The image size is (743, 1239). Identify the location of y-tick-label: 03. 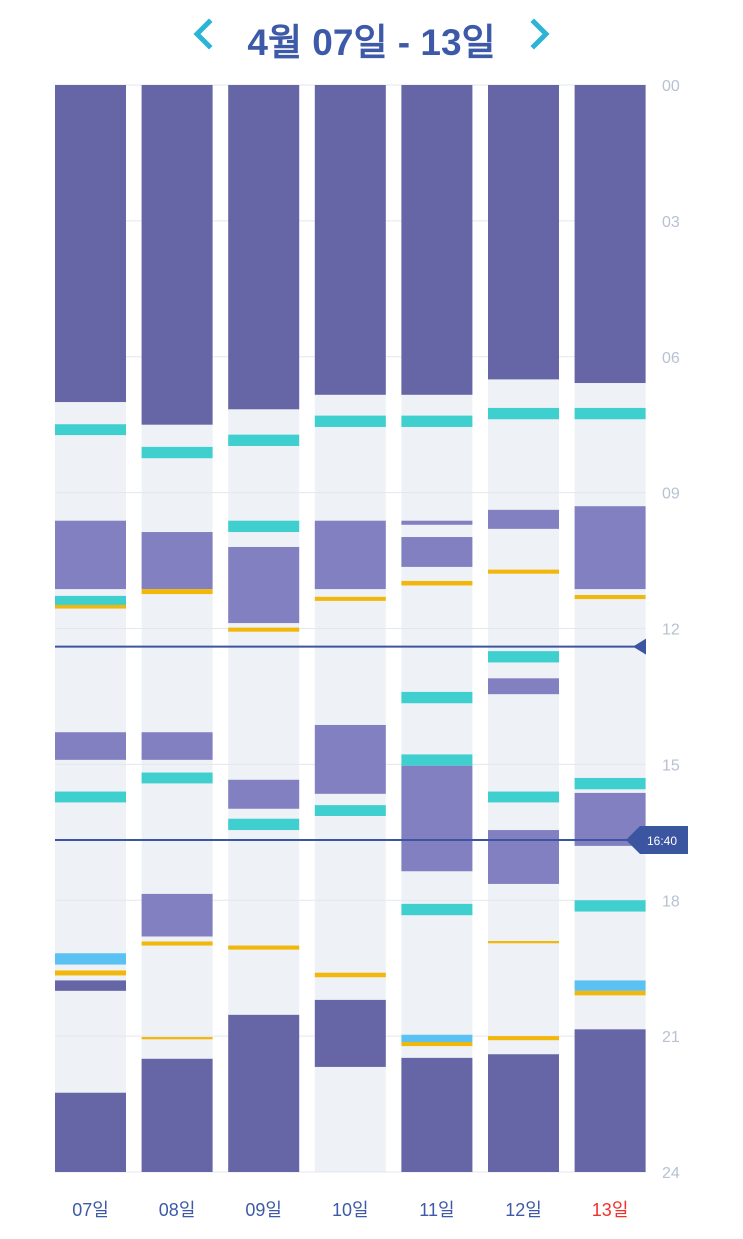
(671, 222).